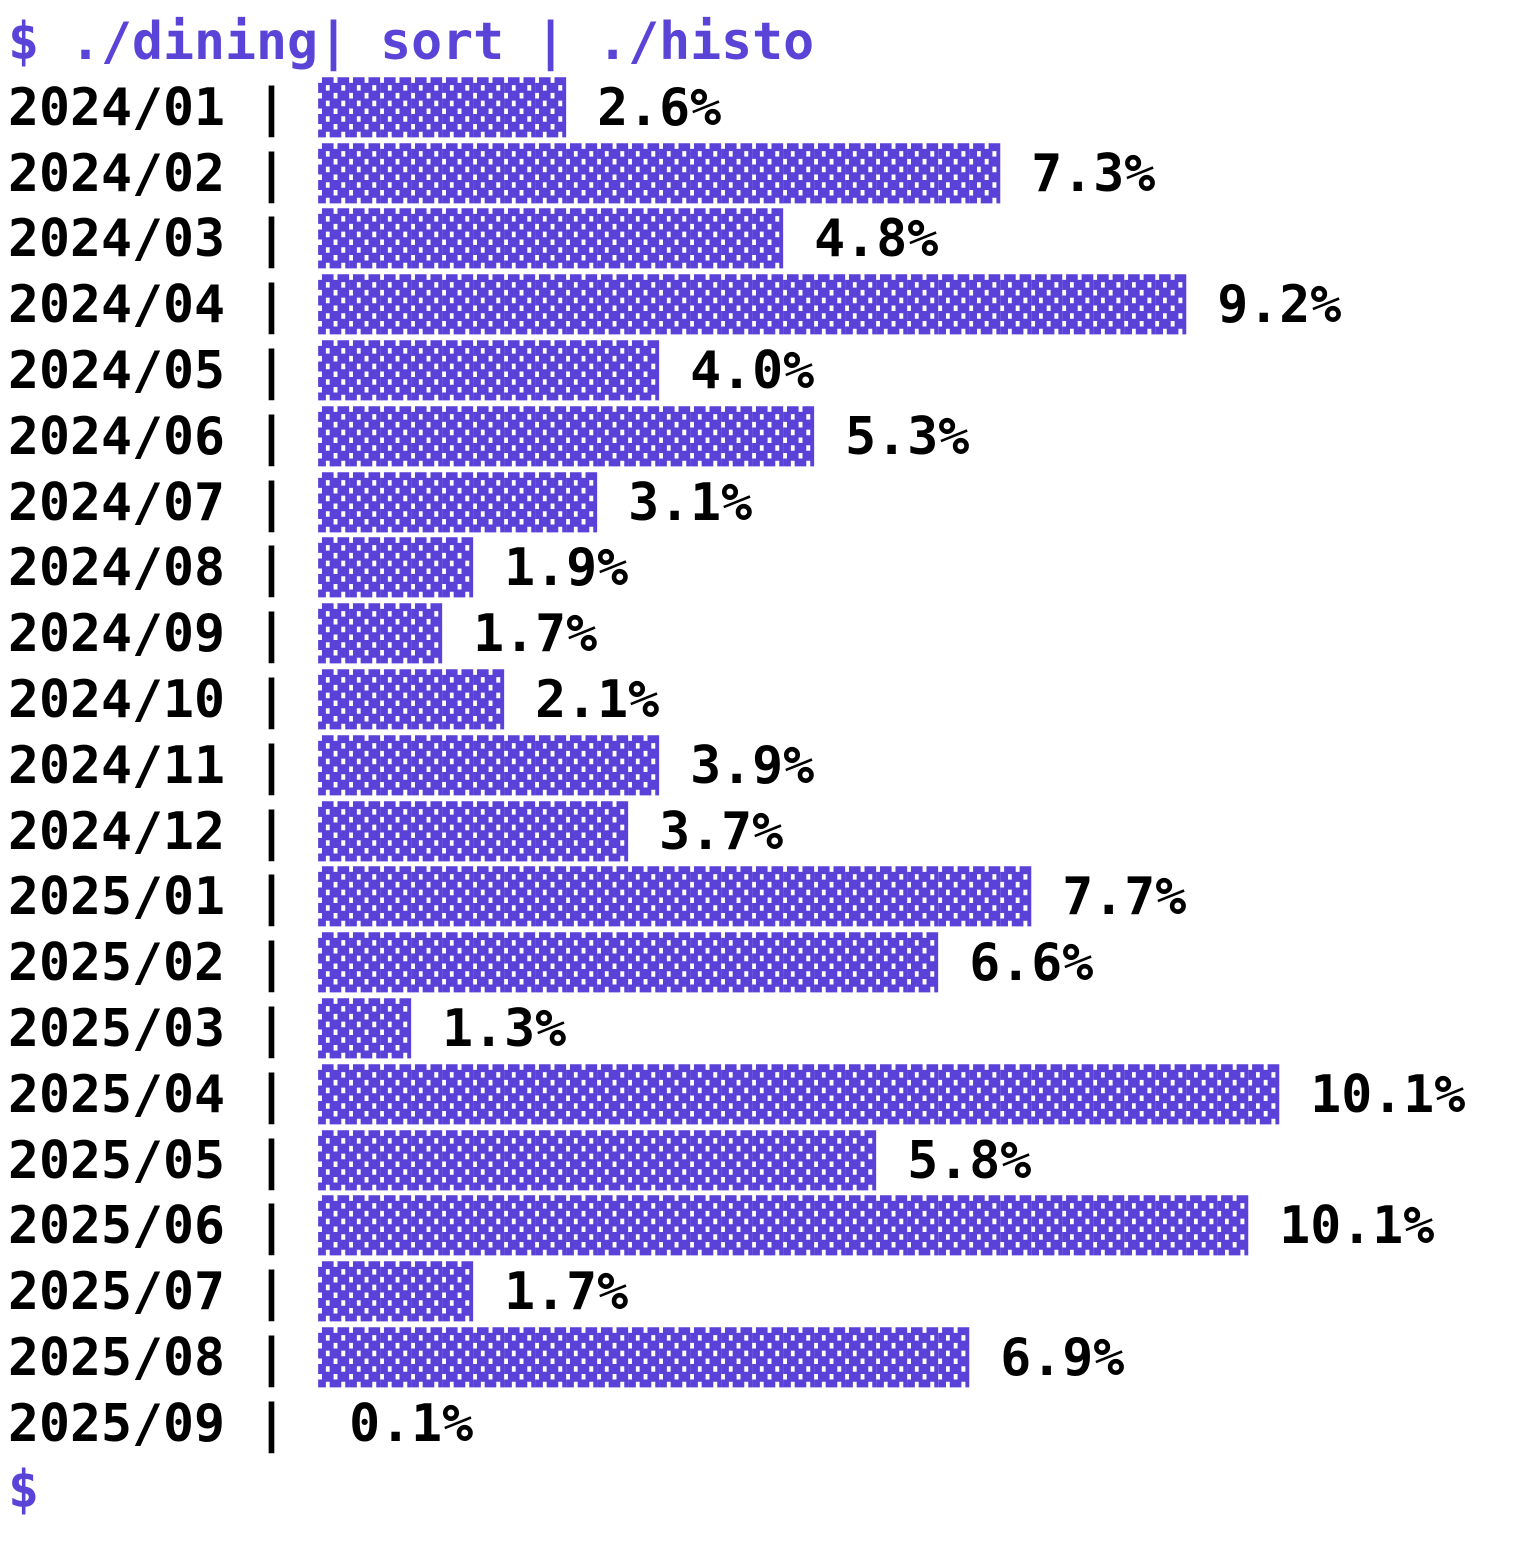 This screenshot has width=1538, height=1544. What do you see at coordinates (117, 305) in the screenshot?
I see `row-month-label: 2024/04` at bounding box center [117, 305].